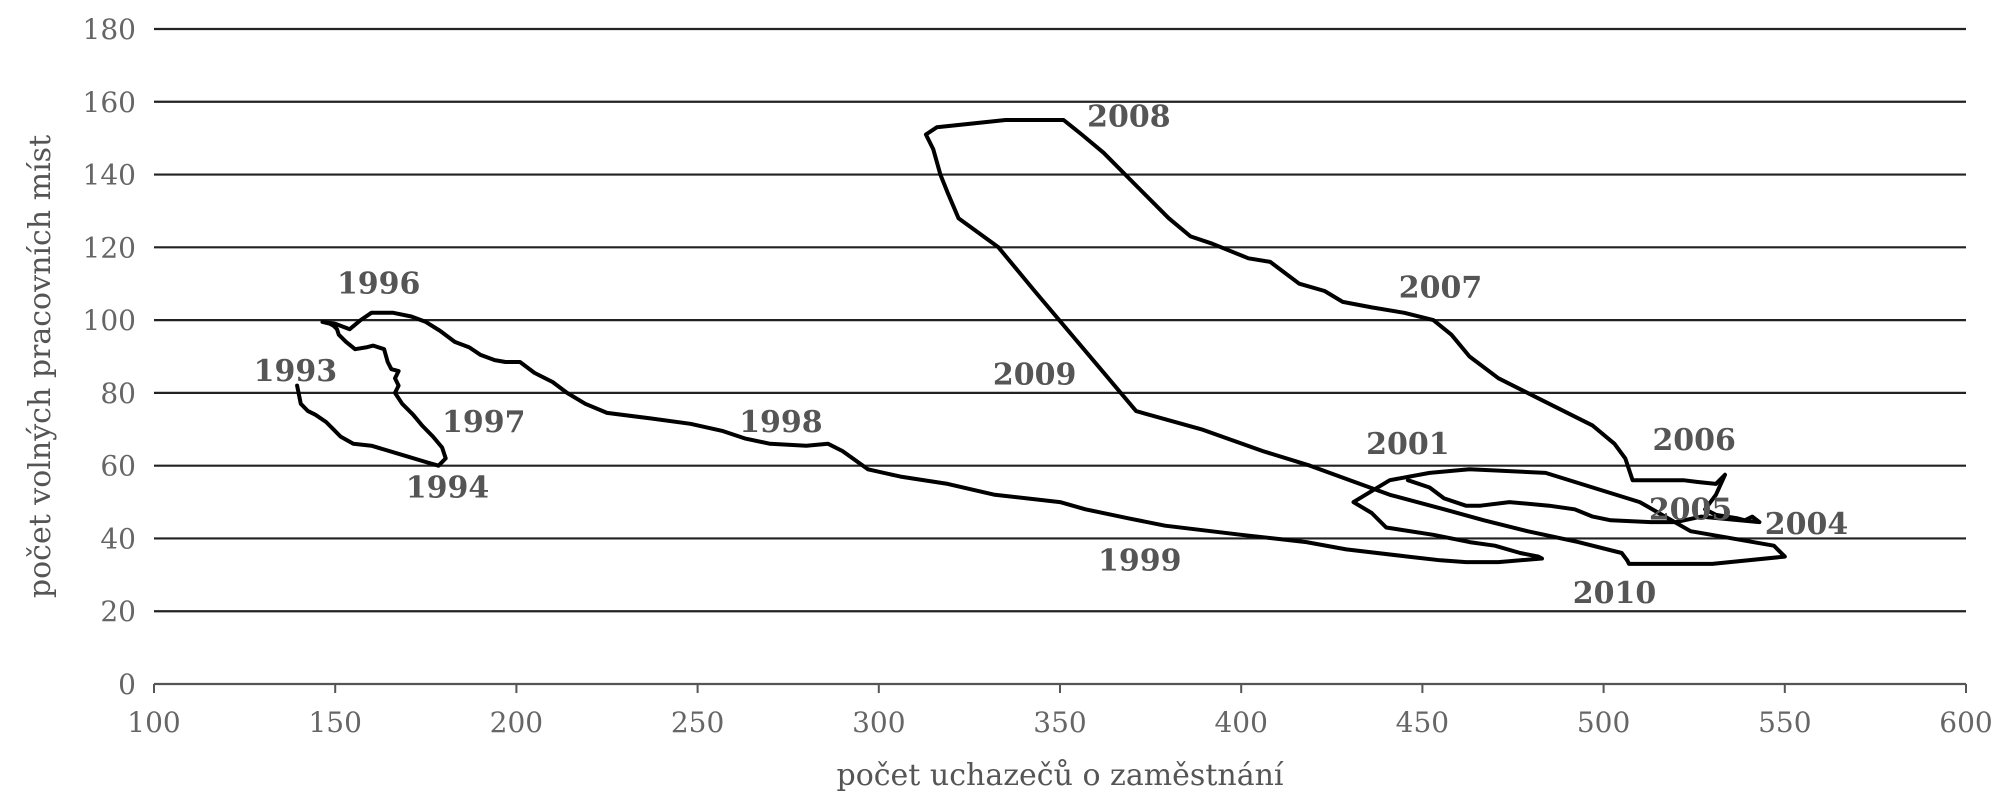 This screenshot has width=2013, height=793. I want to click on y-tick-label: 140, so click(109, 175).